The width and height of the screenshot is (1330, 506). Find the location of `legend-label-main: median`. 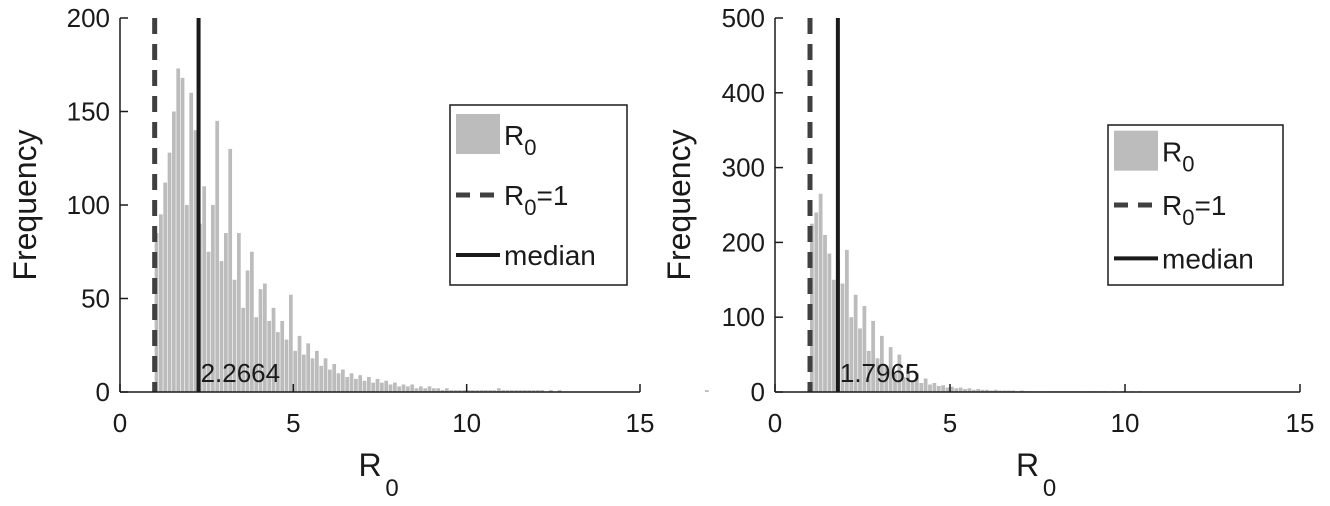

legend-label-main: median is located at coordinates (550, 255).